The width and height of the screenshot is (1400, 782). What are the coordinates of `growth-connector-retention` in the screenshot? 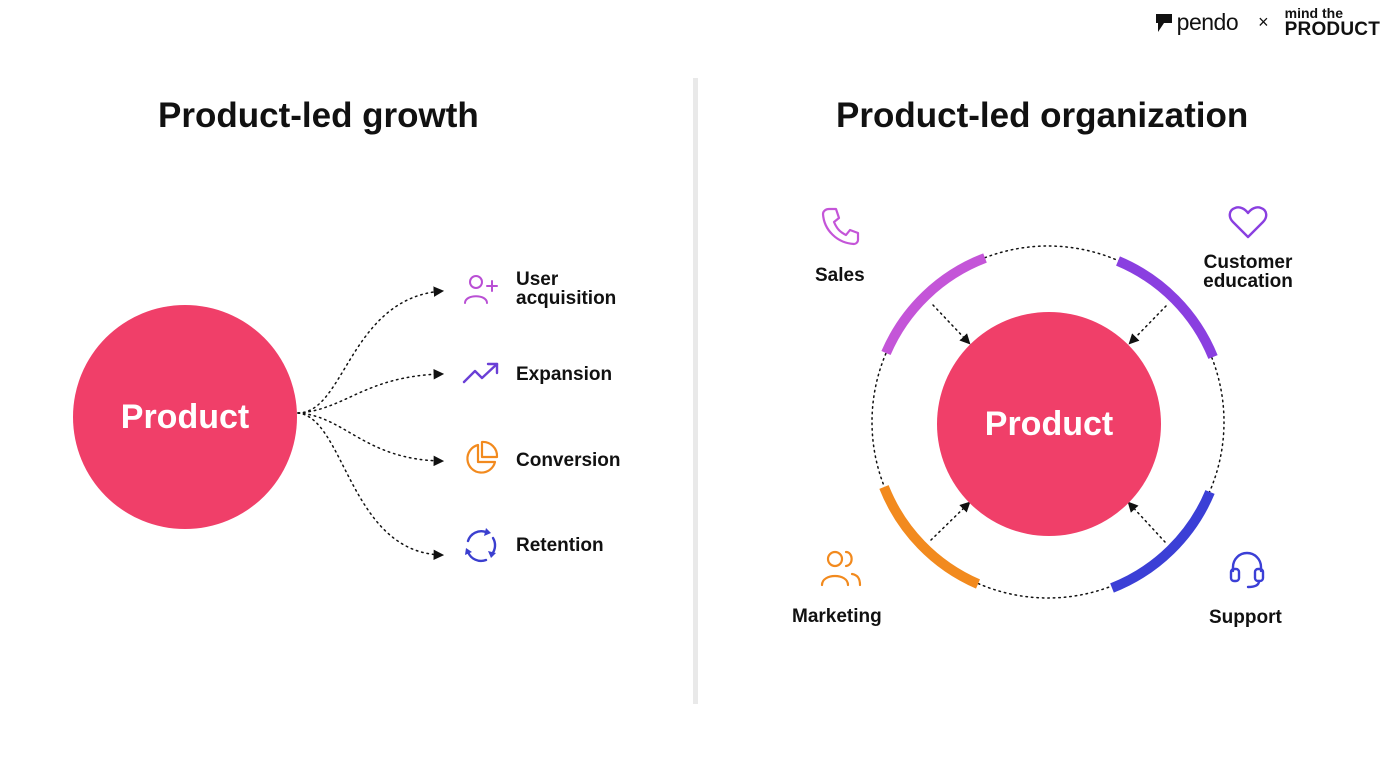 It's located at (371, 486).